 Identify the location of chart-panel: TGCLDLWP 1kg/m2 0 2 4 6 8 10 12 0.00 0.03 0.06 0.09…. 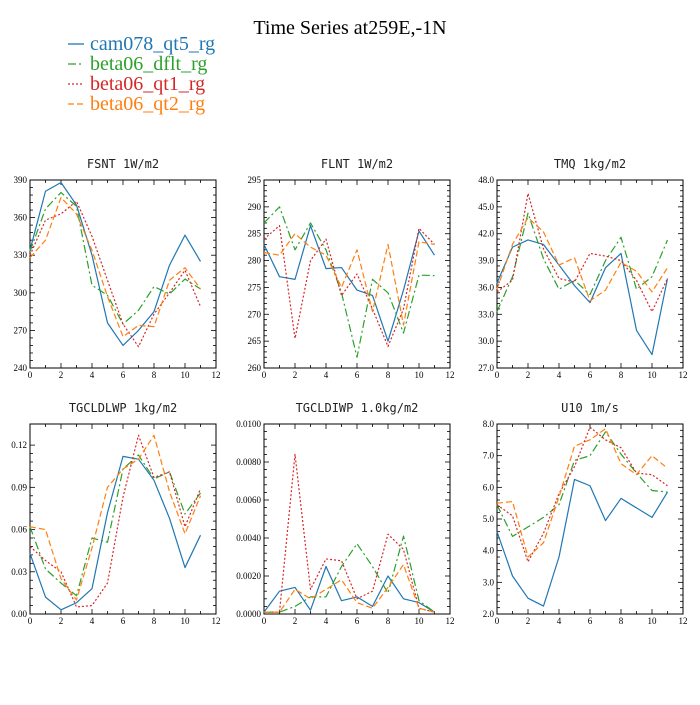
(115, 513).